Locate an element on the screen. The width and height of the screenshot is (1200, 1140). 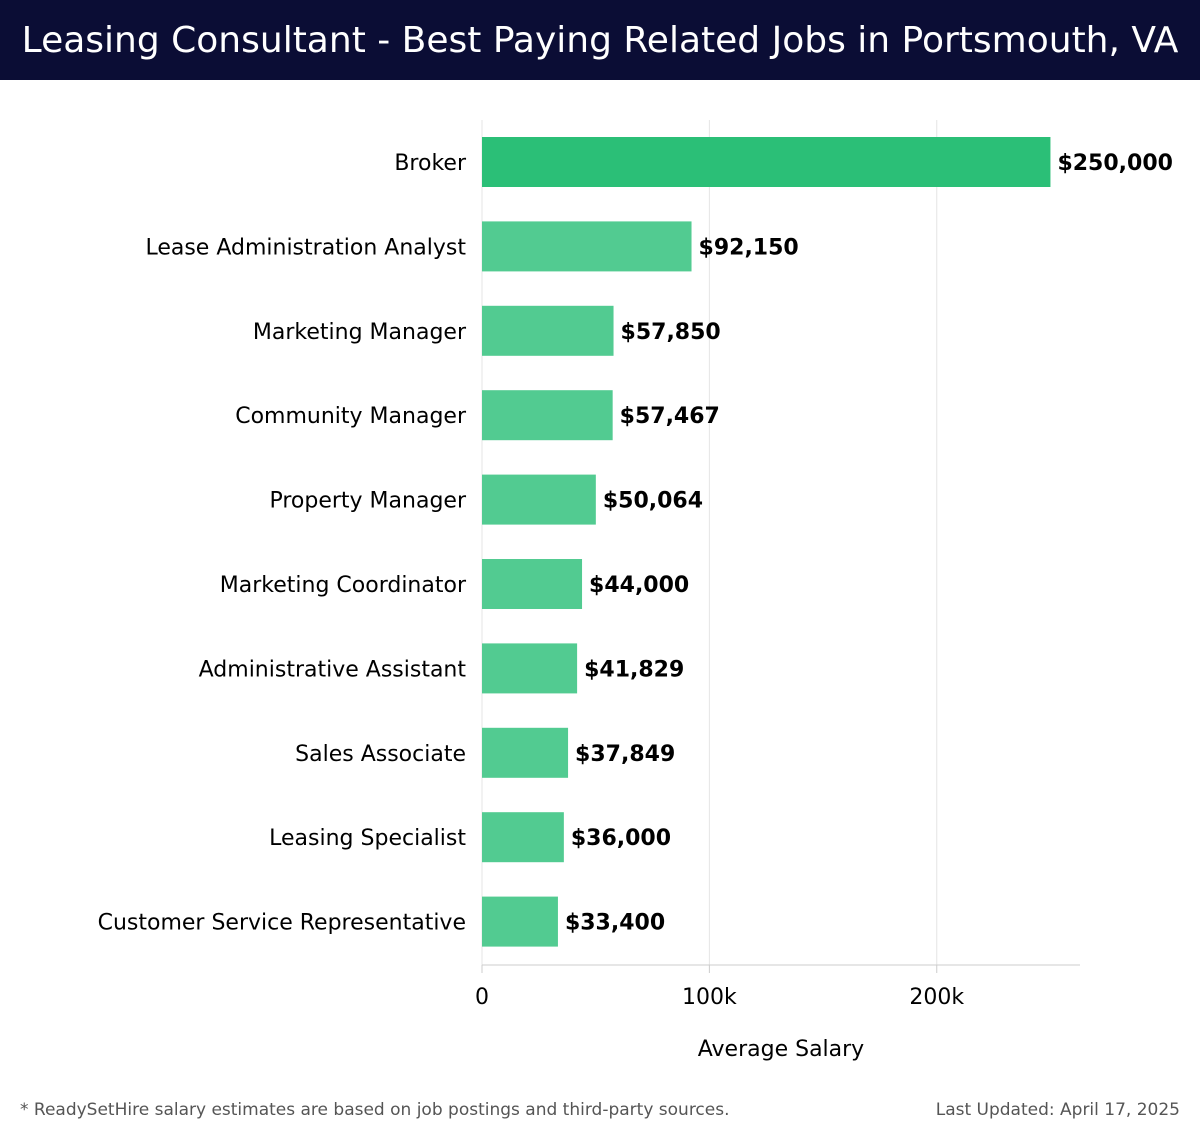
value-label: $250,000 is located at coordinates (1115, 163).